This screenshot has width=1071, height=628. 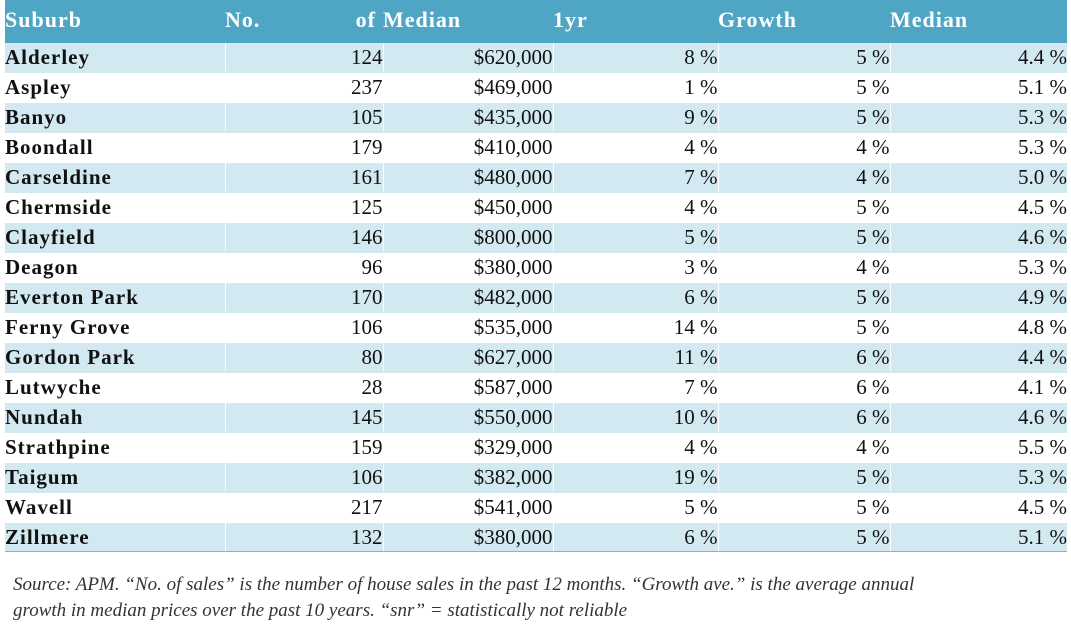 What do you see at coordinates (115, 447) in the screenshot?
I see `cell-suburb: Strathpine` at bounding box center [115, 447].